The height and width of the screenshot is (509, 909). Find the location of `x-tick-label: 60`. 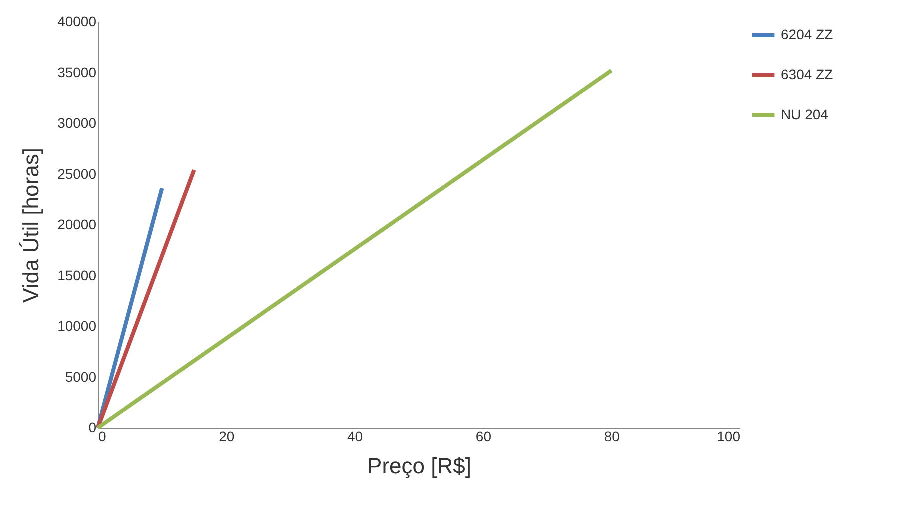

x-tick-label: 60 is located at coordinates (484, 436).